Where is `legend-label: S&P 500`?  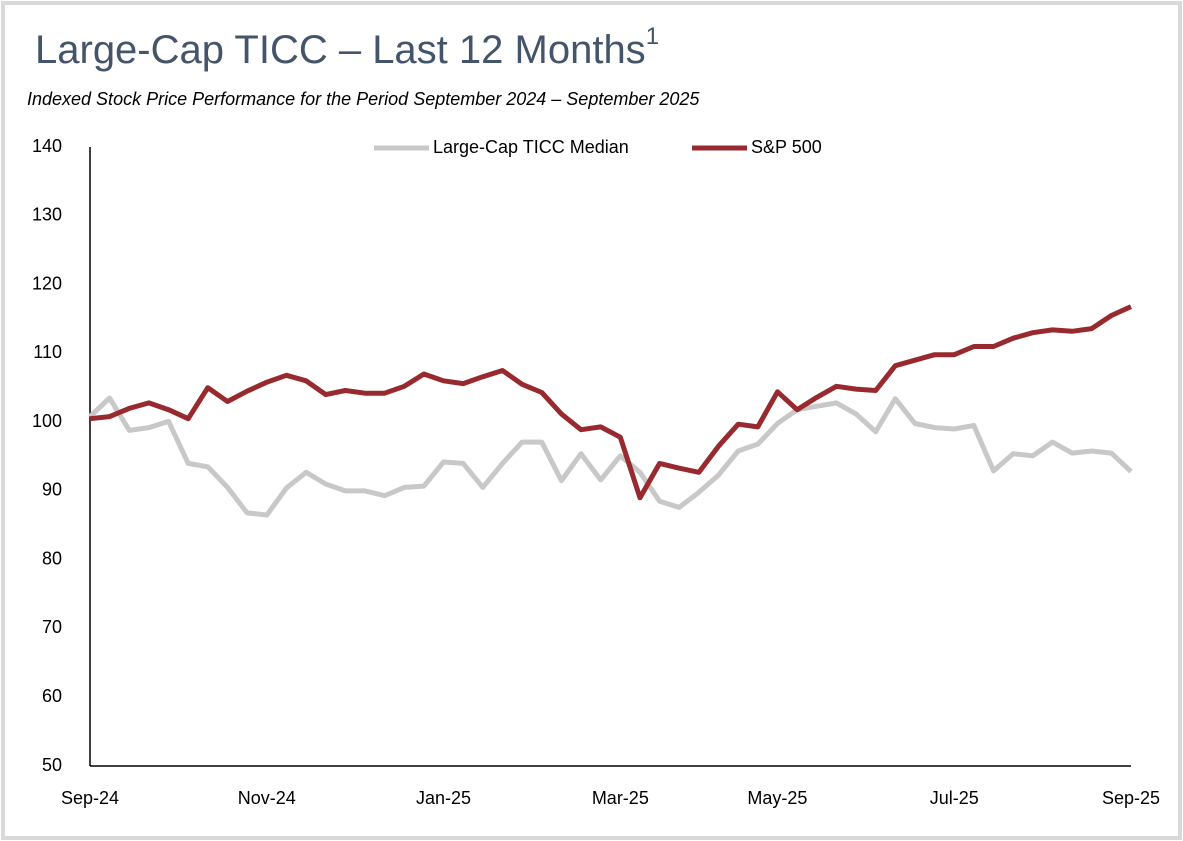
legend-label: S&P 500 is located at coordinates (786, 147).